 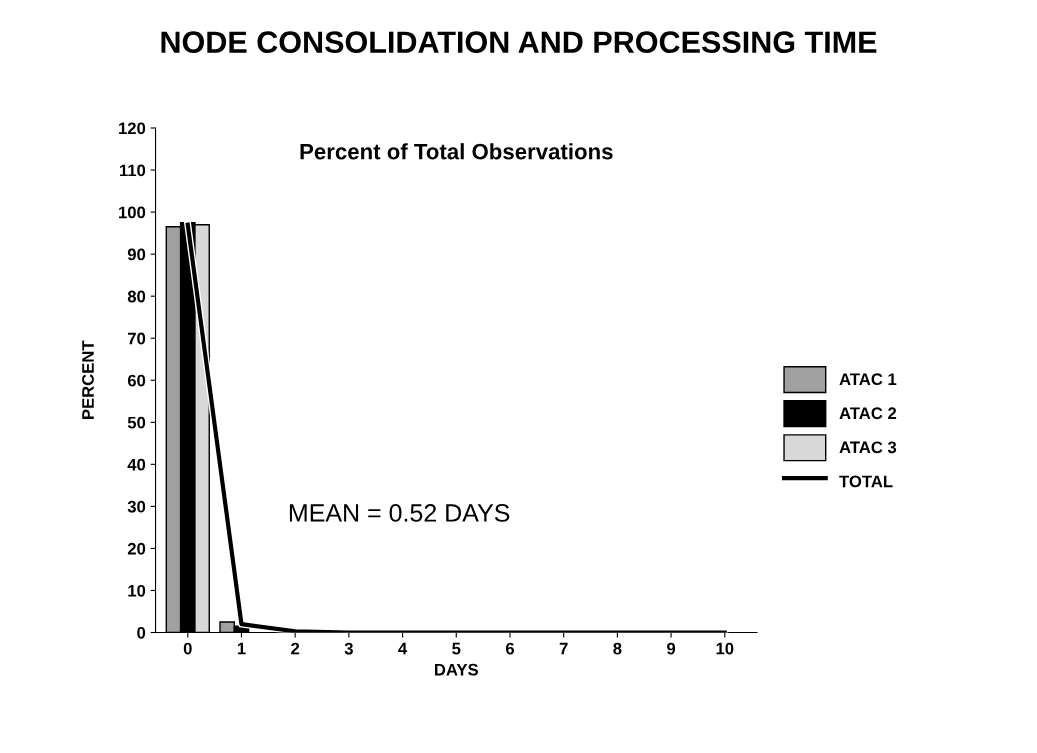 What do you see at coordinates (136, 380) in the screenshot?
I see `y-tick-label: 60` at bounding box center [136, 380].